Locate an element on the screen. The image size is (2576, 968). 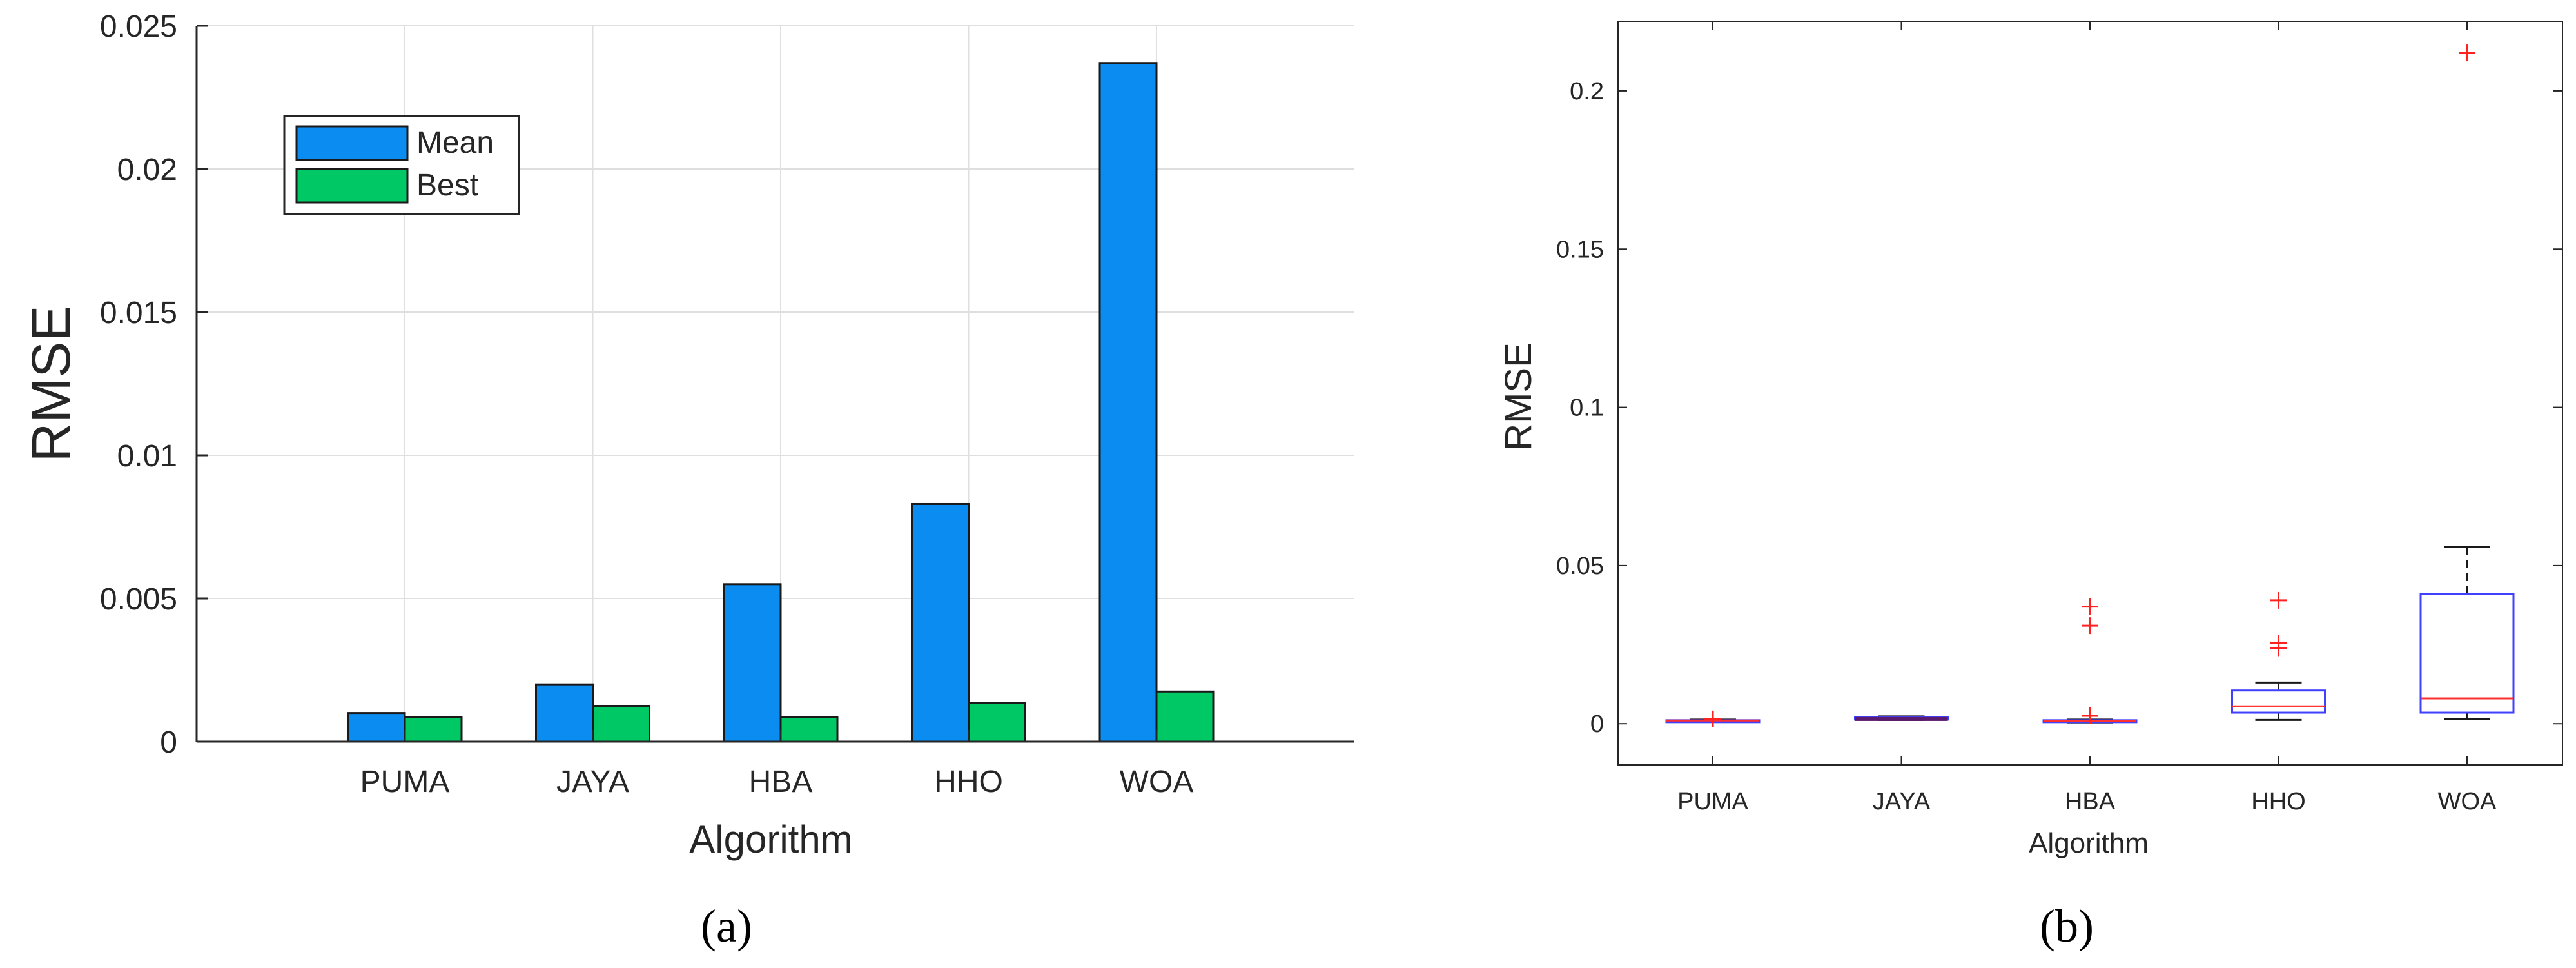
y-tick-label: 0.02 is located at coordinates (147, 170).